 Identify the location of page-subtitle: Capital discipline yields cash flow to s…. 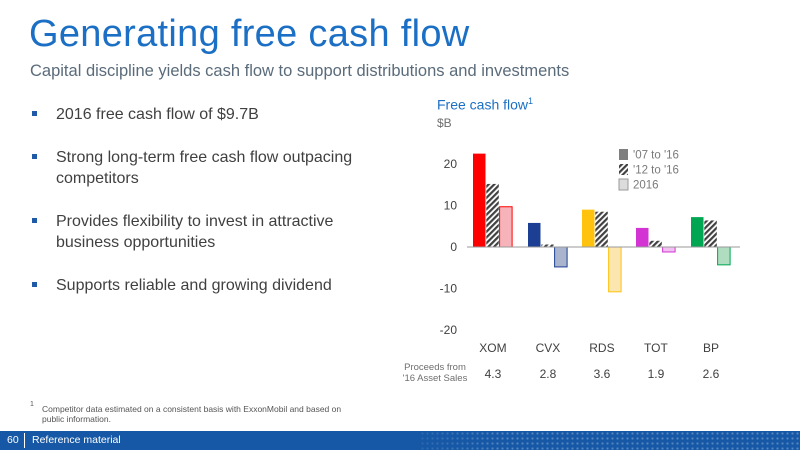
(300, 71).